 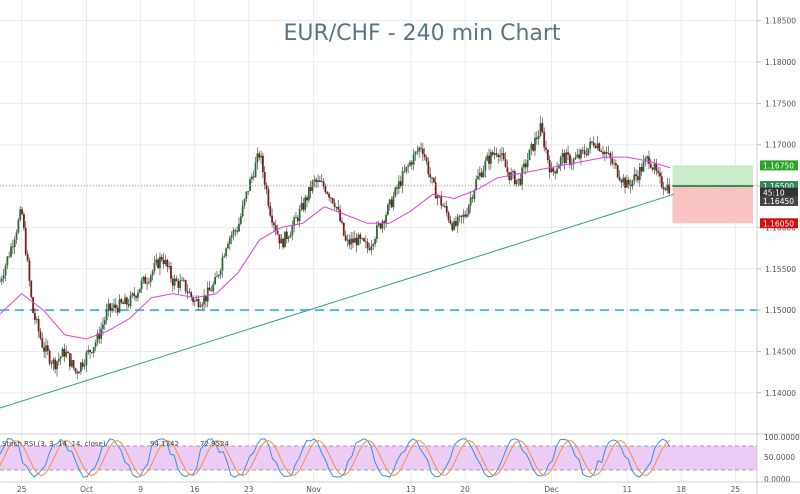 I want to click on price-tag-label: 1.16450, so click(x=778, y=201).